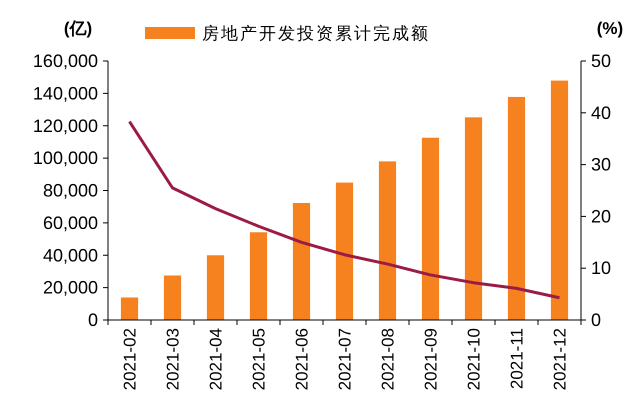 The width and height of the screenshot is (638, 410). Describe the element at coordinates (70, 190) in the screenshot. I see `y-tick-label: 80,000` at that location.